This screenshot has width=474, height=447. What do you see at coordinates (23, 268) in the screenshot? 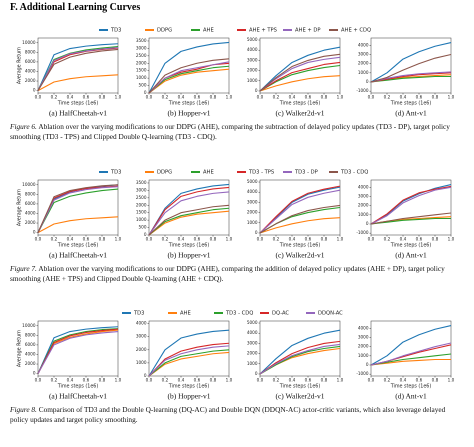
I see `caption-label: Figure 7.` at bounding box center [23, 268].